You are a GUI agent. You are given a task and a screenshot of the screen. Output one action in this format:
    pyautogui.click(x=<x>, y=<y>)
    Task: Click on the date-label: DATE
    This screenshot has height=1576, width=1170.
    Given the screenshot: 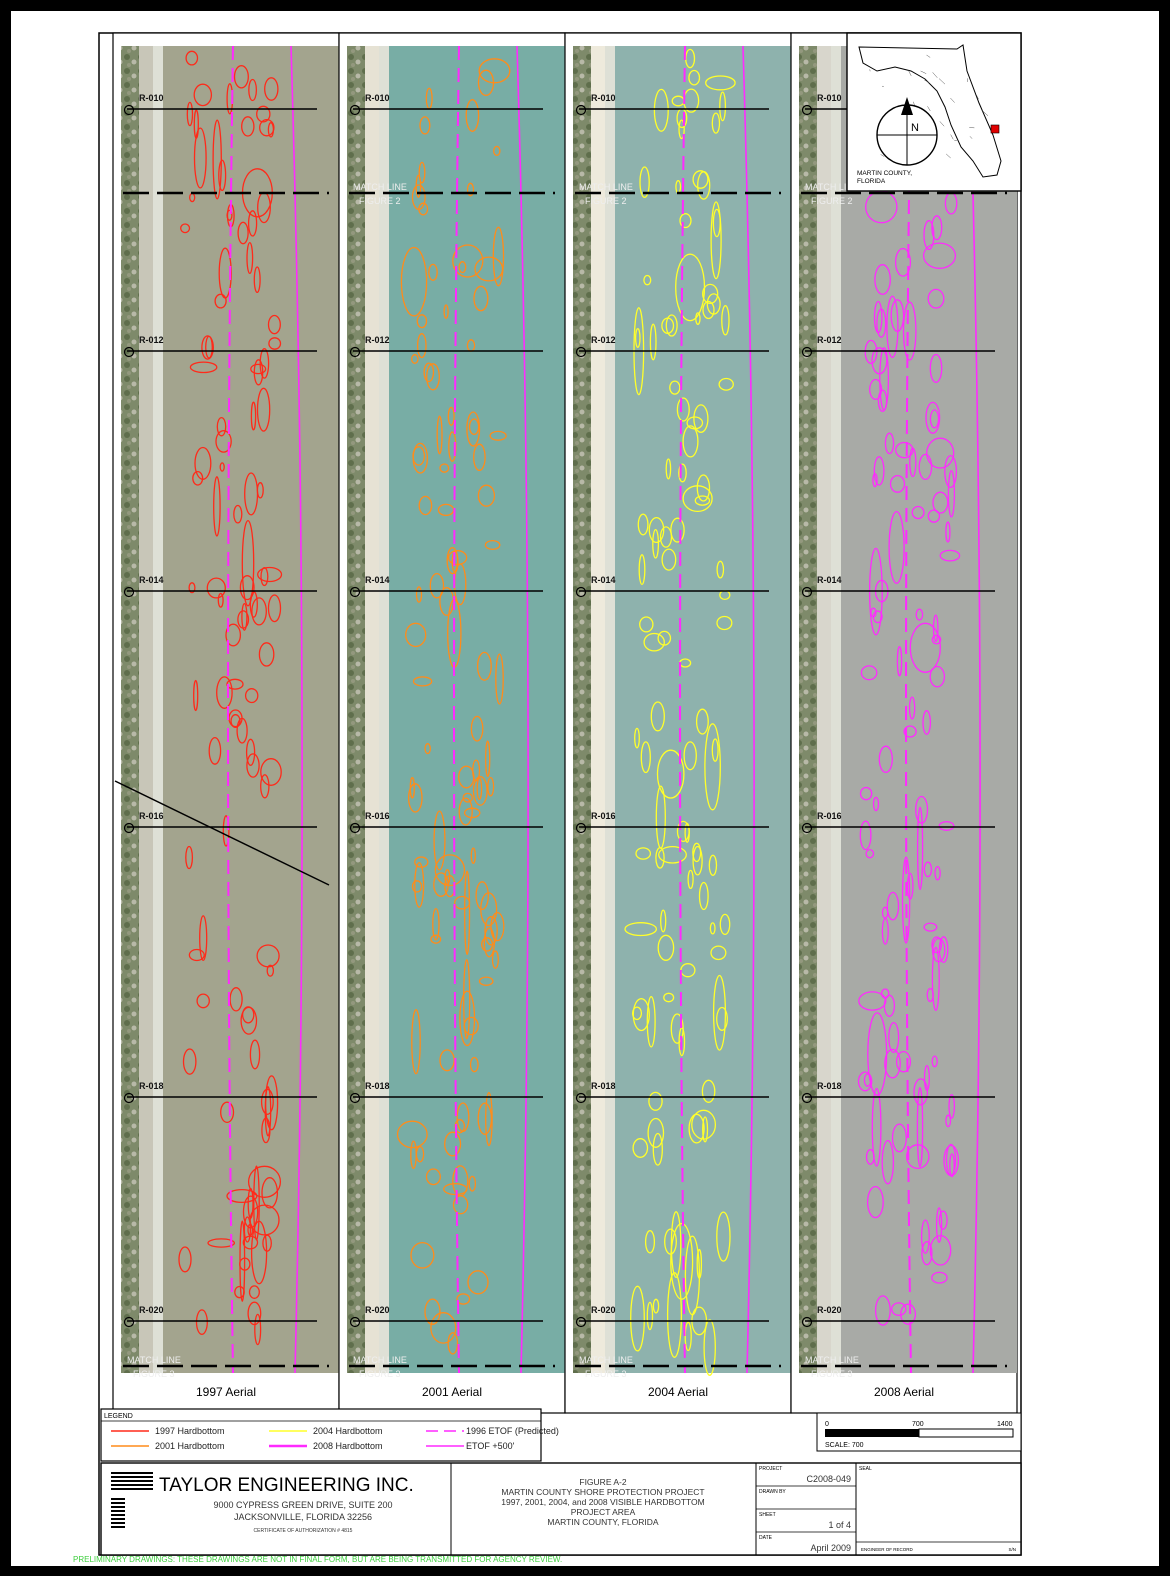 What is the action you would take?
    pyautogui.click(x=766, y=1538)
    